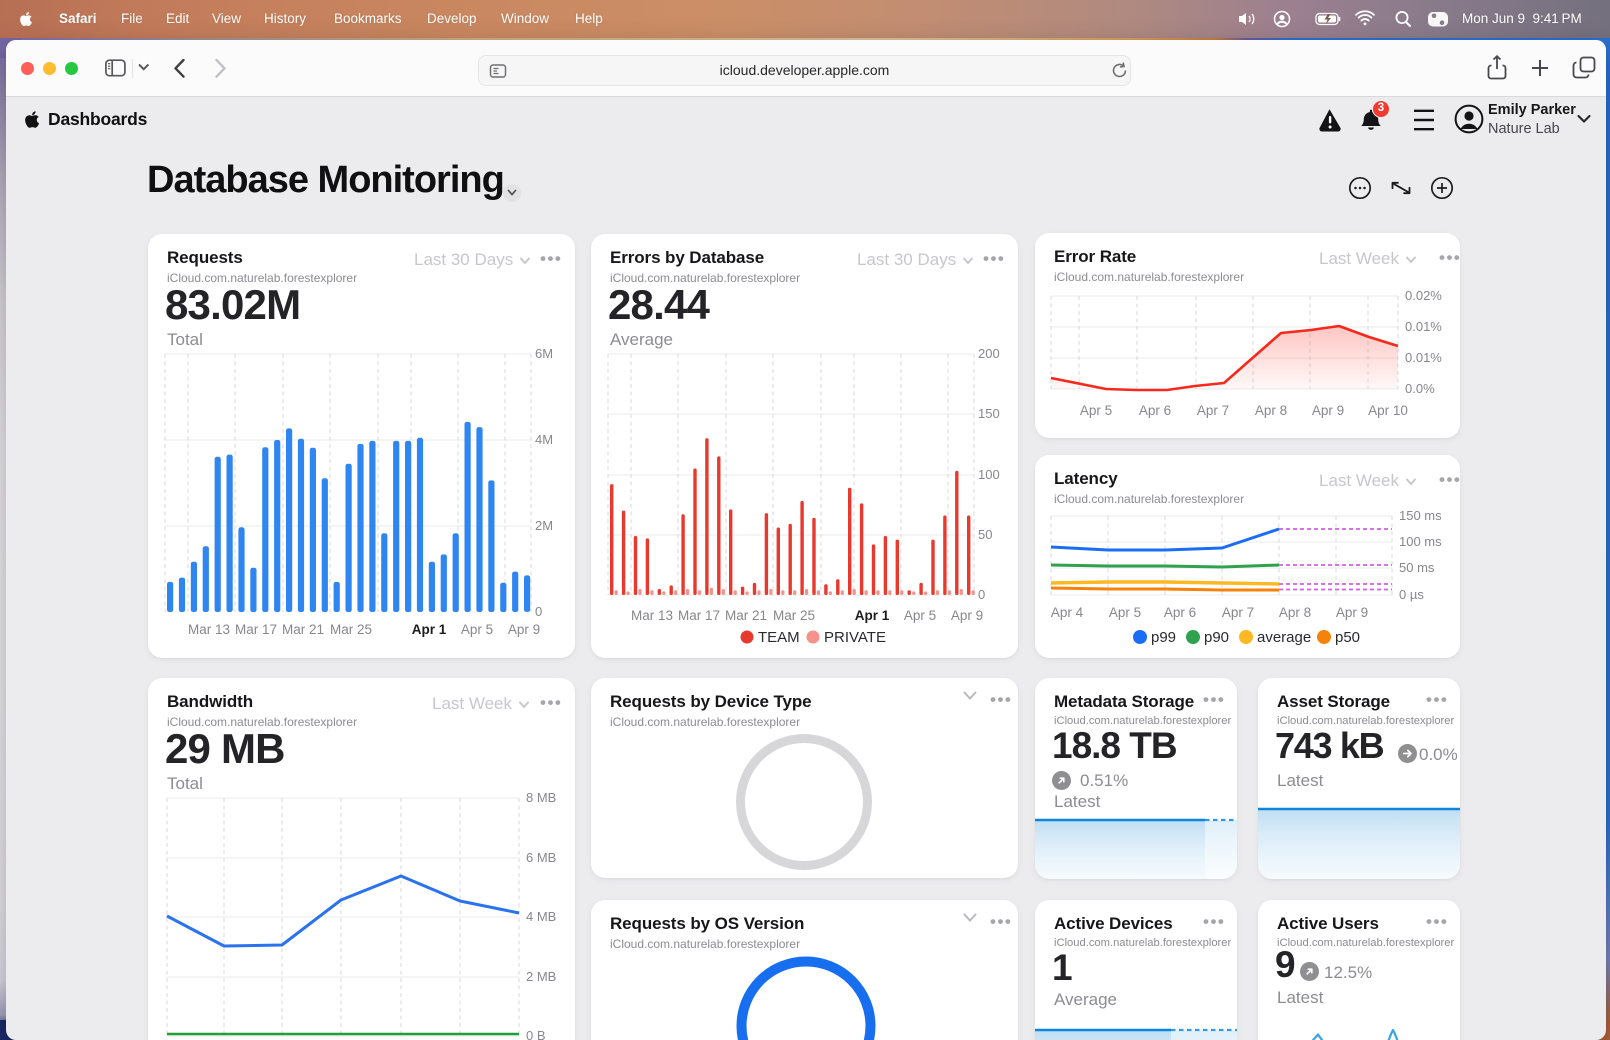  I want to click on svg-text: 100, so click(989, 474).